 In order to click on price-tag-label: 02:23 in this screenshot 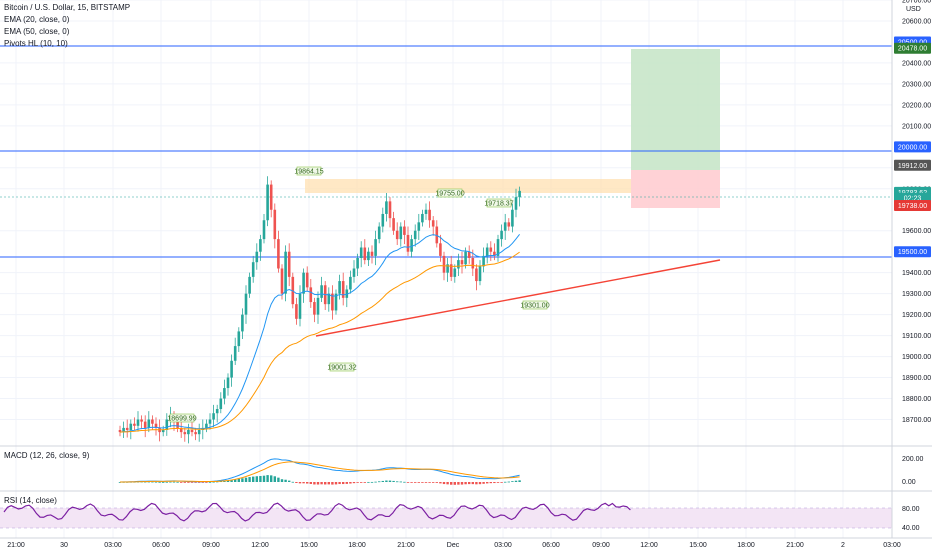, I will do `click(913, 199)`.